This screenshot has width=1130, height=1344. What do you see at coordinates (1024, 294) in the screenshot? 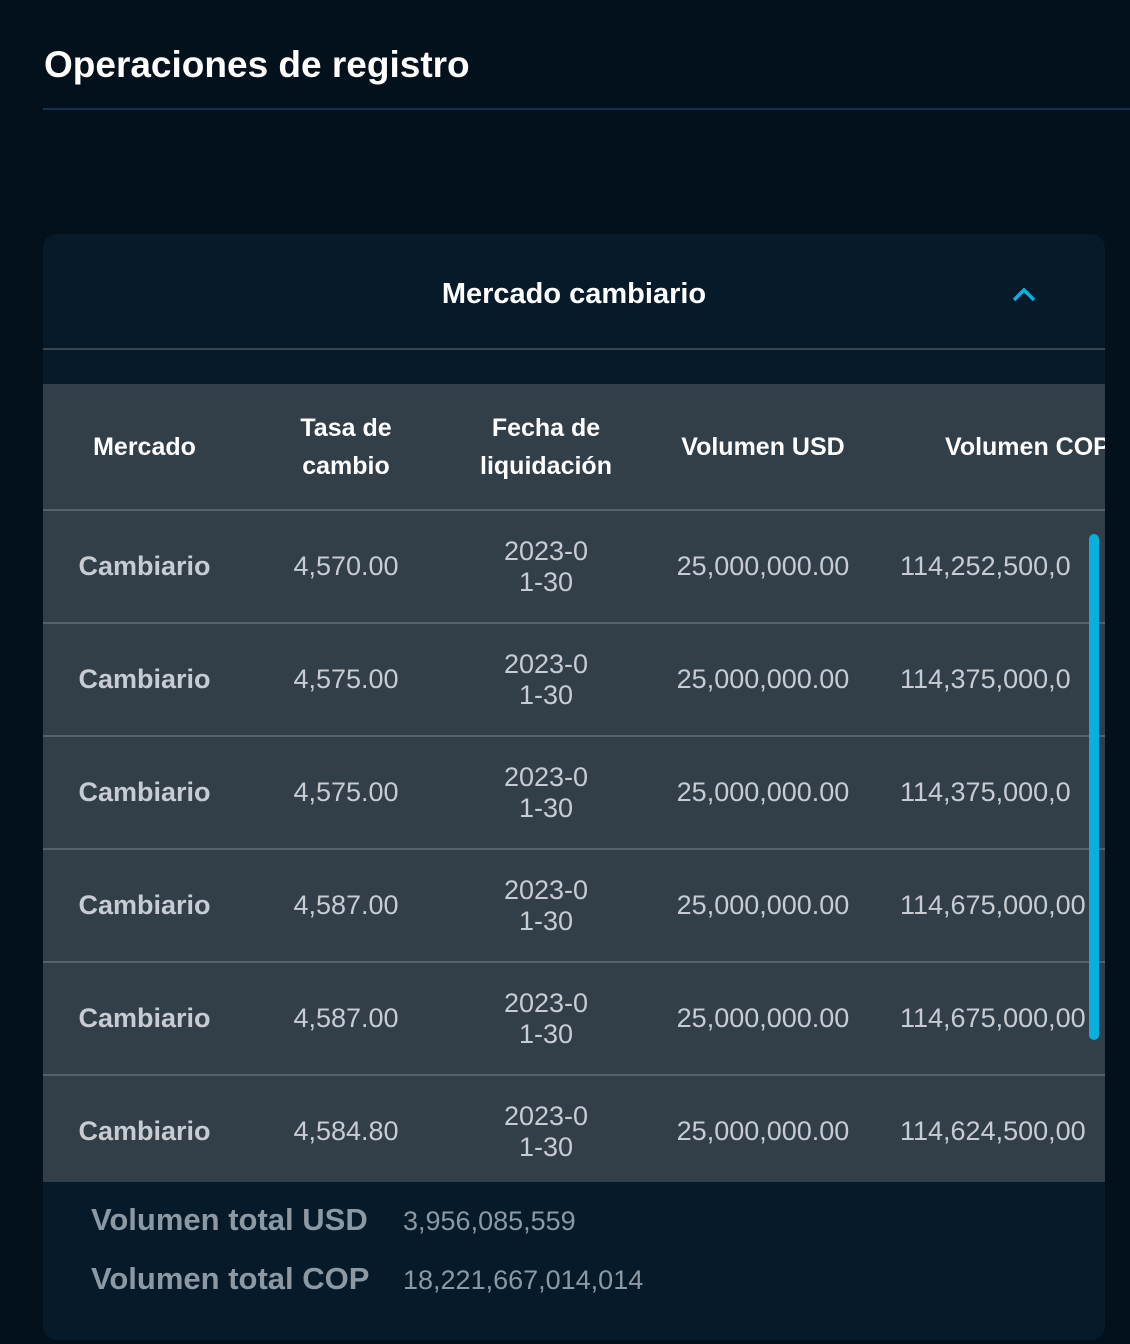
I see `chevron-up-icon` at bounding box center [1024, 294].